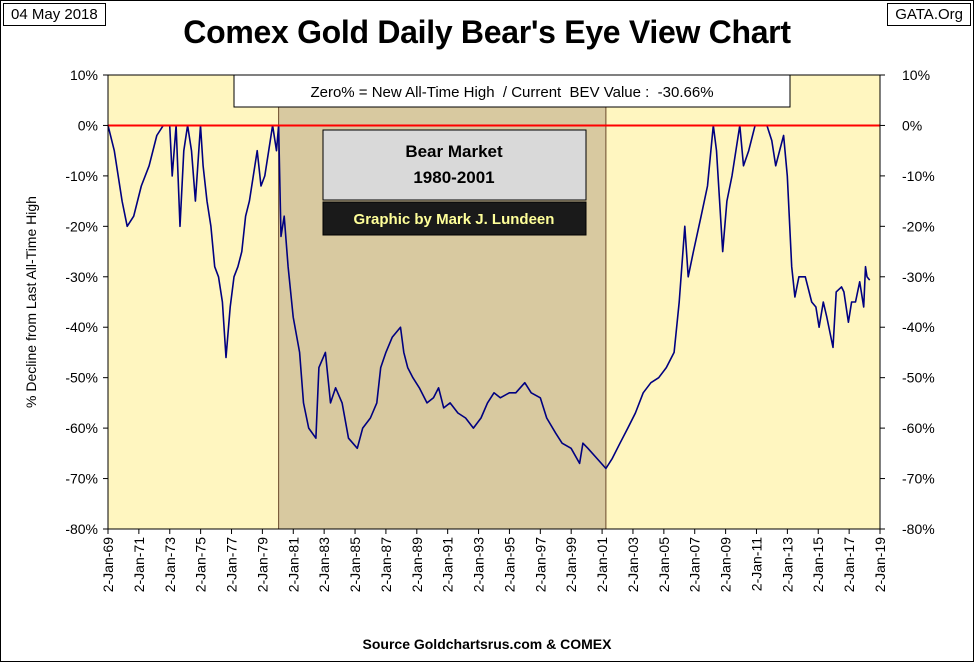  What do you see at coordinates (487, 32) in the screenshot?
I see `chart-title: Comex Gold Daily Bear's Eye View Chart` at bounding box center [487, 32].